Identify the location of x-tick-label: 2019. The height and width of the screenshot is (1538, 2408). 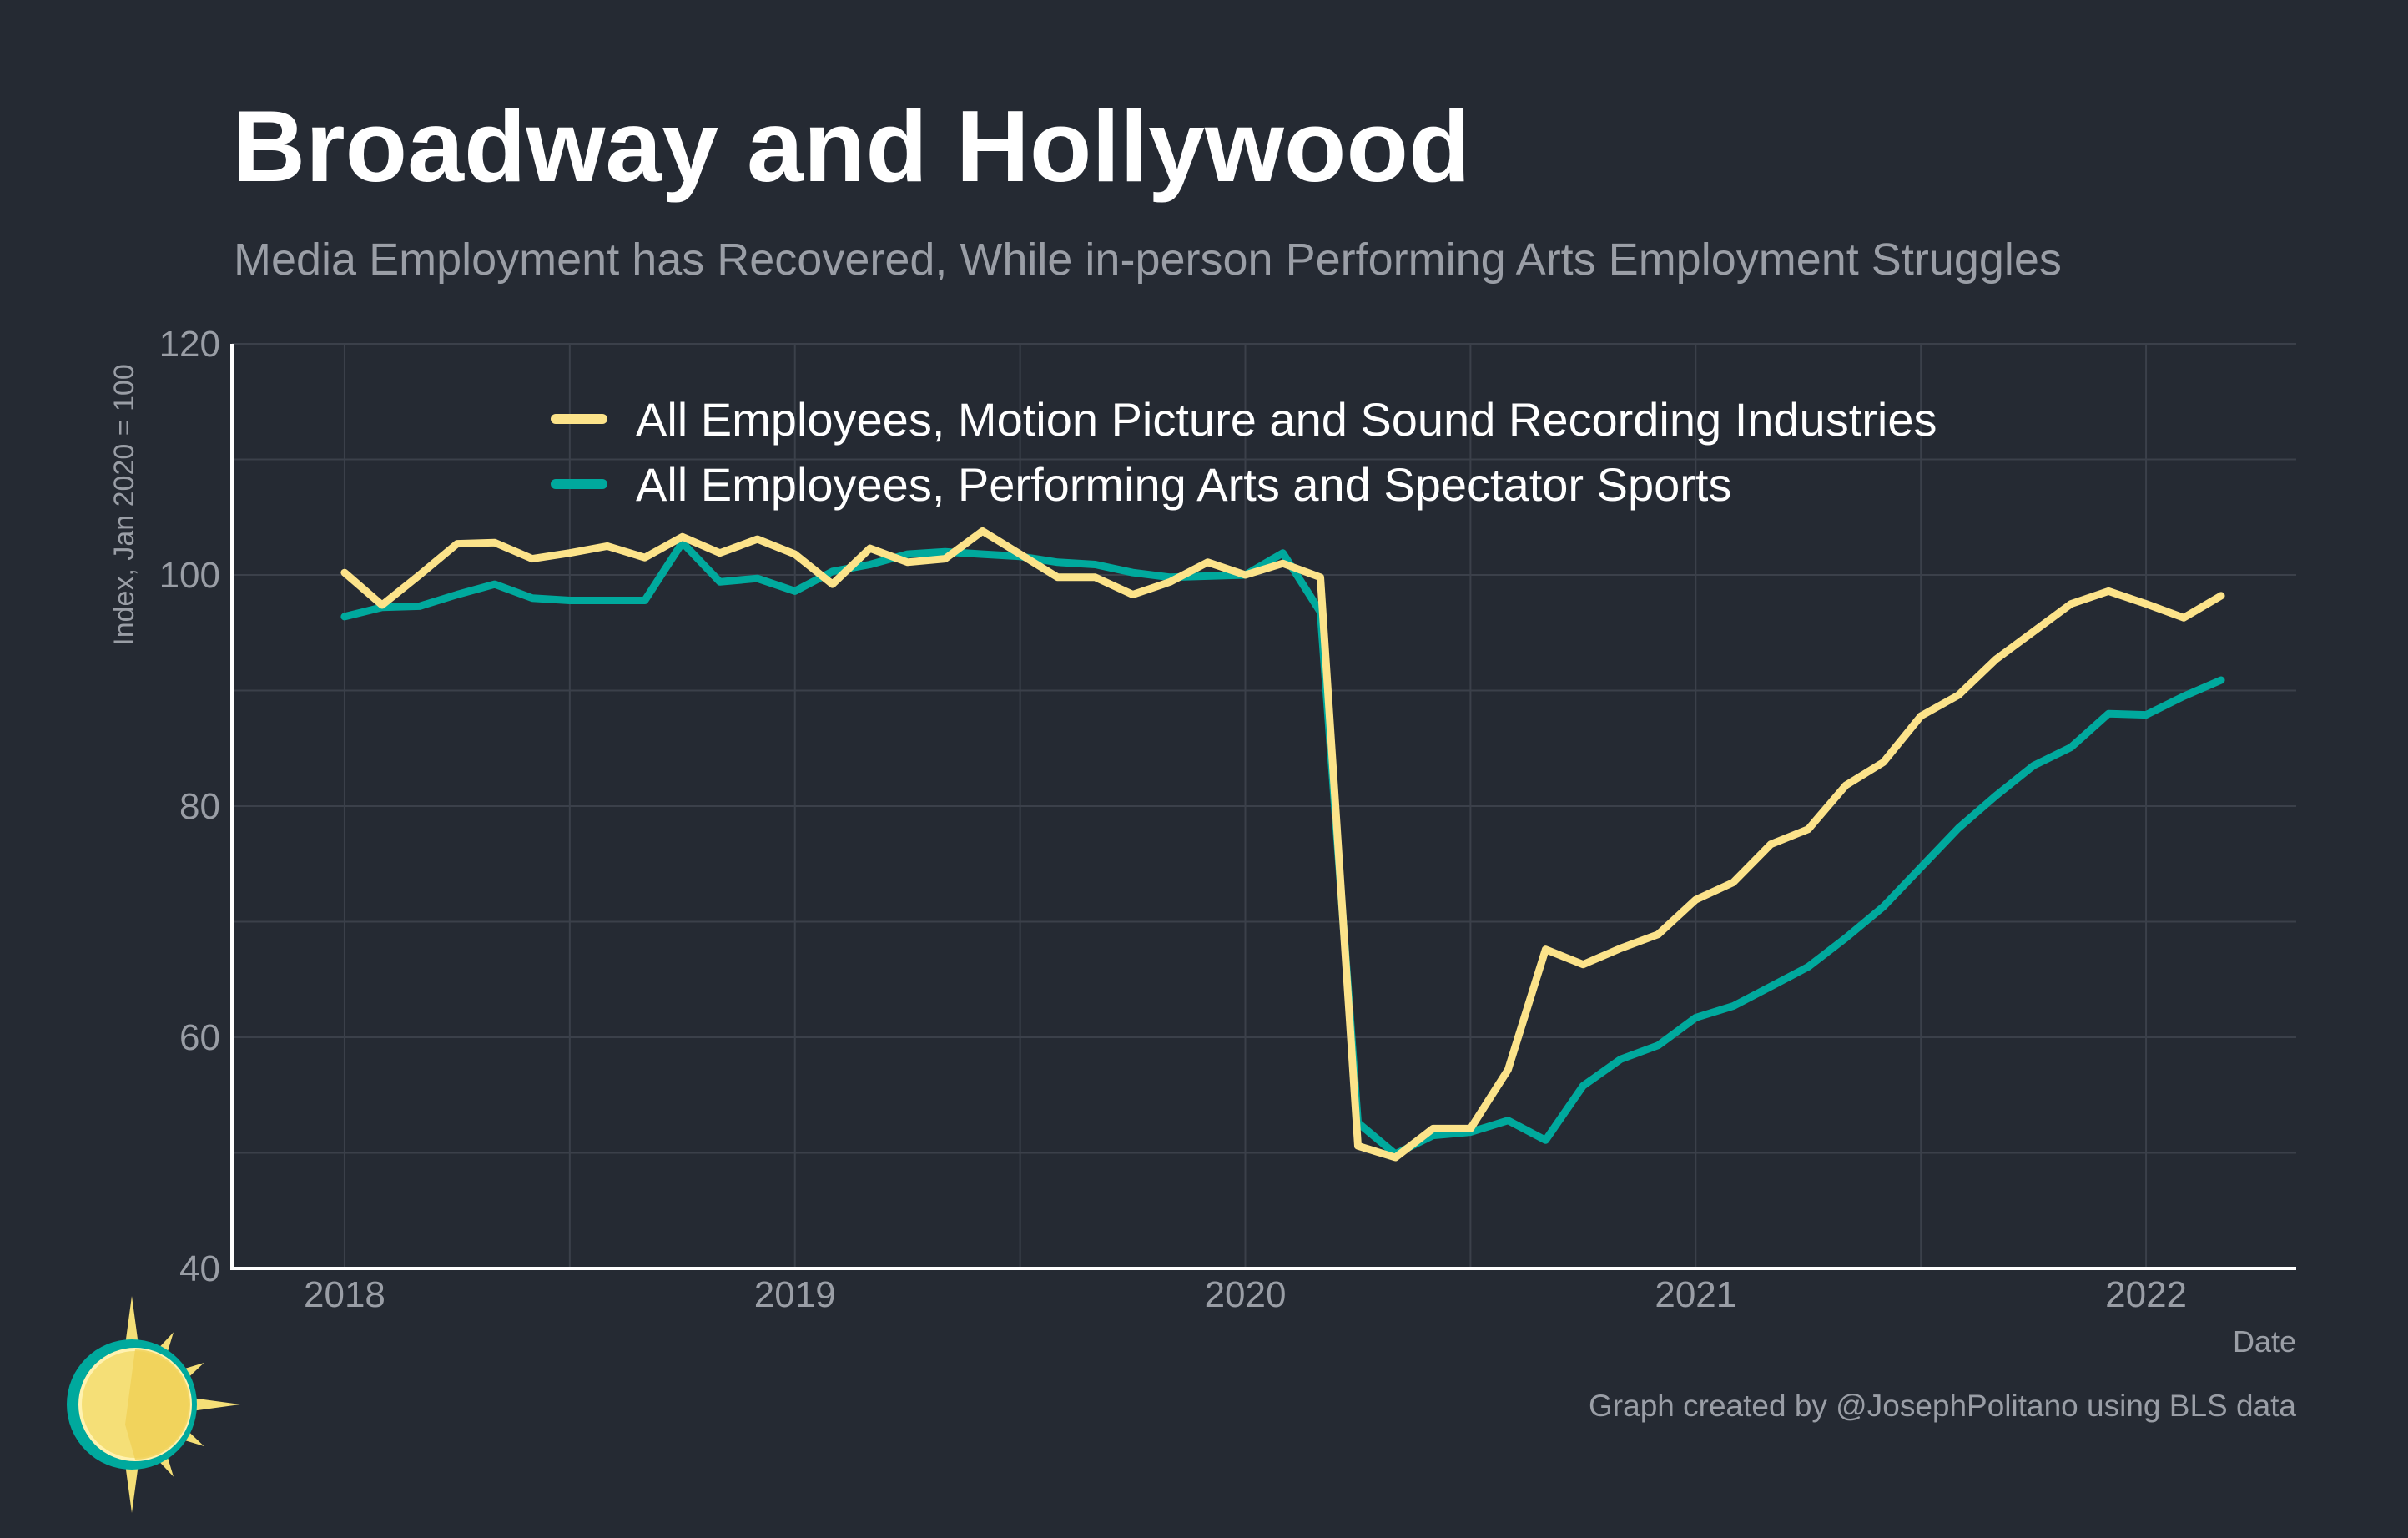
(795, 1294).